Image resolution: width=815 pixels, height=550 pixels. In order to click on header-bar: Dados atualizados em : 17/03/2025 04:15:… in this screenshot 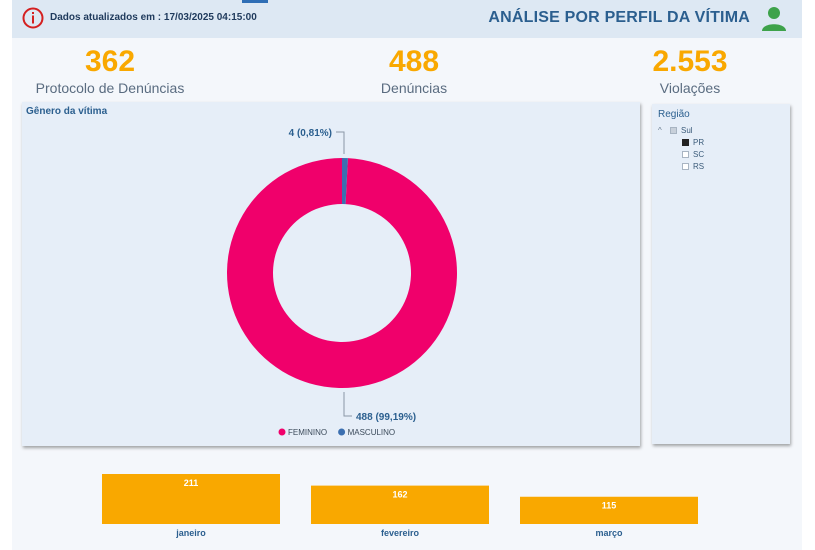, I will do `click(407, 19)`.